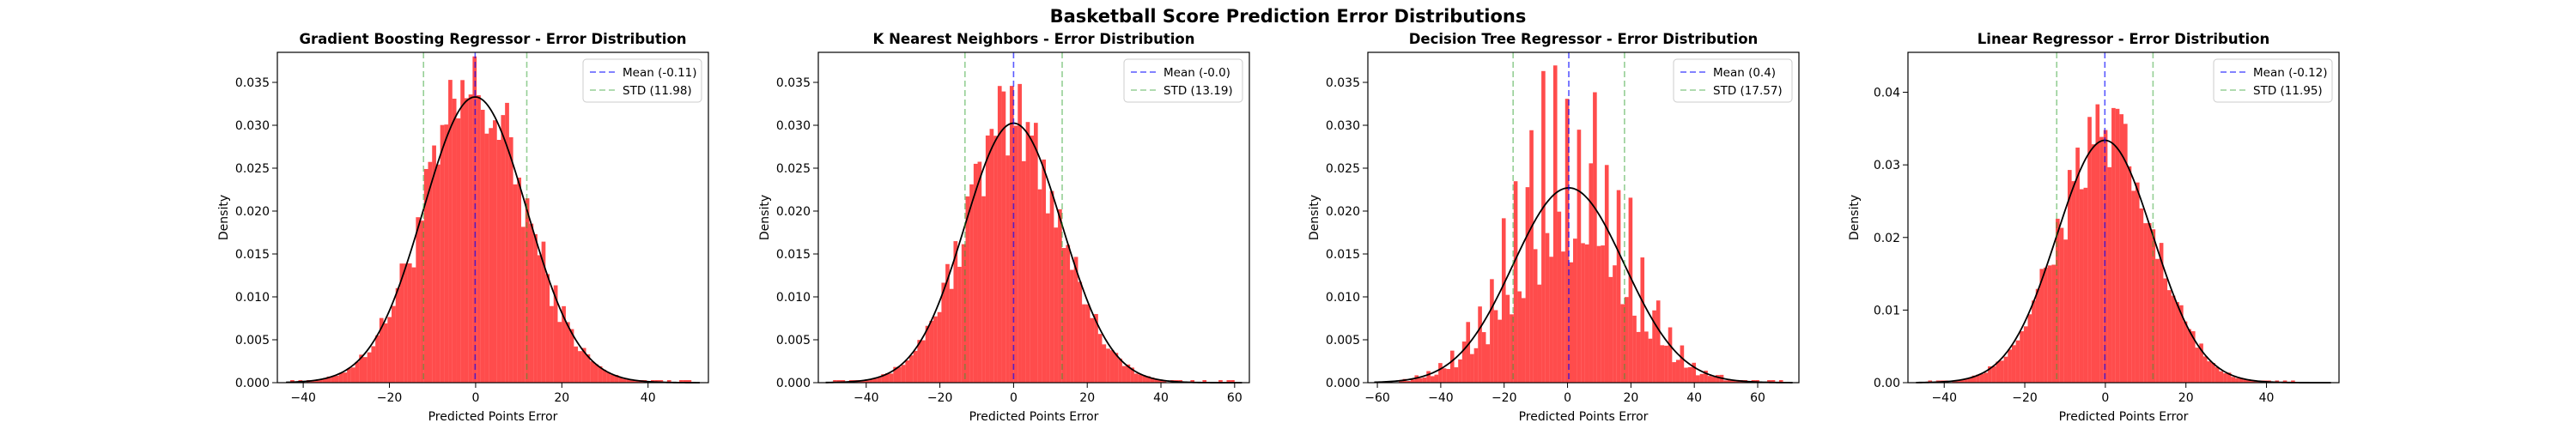  I want to click on y-tick-label: 0.04, so click(1887, 93).